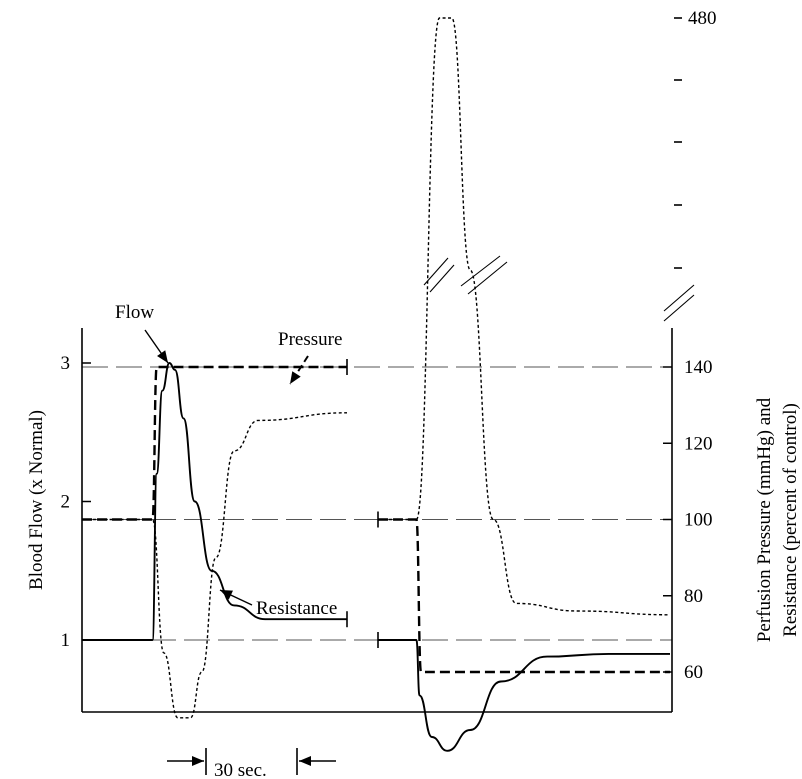  I want to click on spike-break-left-a, so click(436, 271).